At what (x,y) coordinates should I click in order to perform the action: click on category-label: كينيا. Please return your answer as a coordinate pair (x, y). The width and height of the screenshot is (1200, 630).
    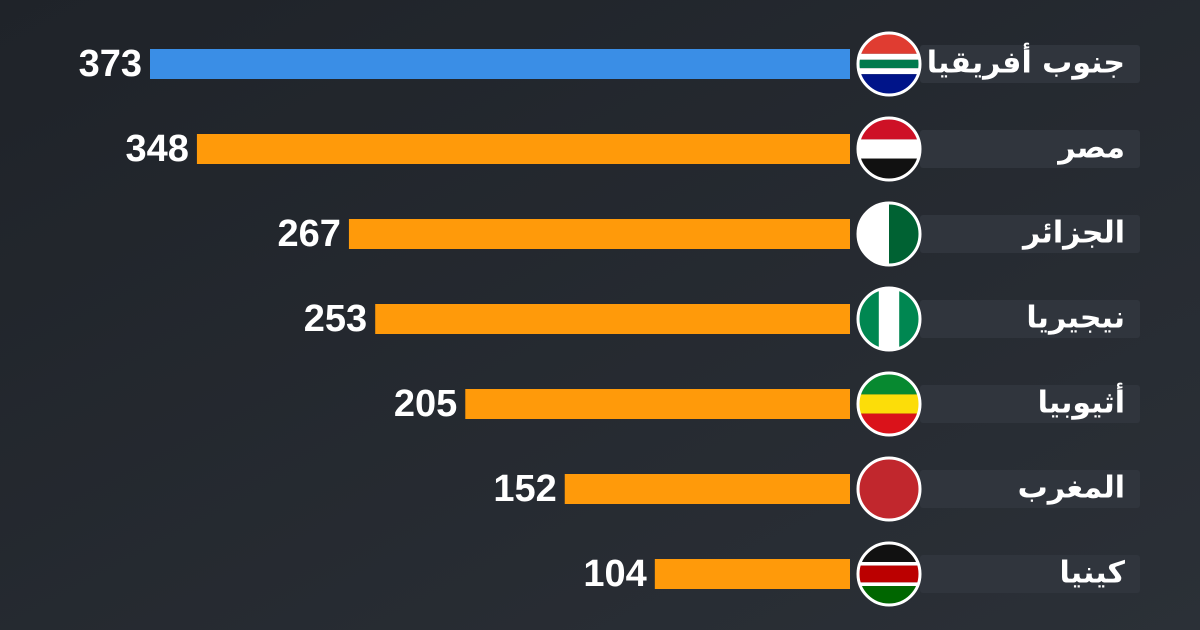
    Looking at the image, I should click on (1093, 573).